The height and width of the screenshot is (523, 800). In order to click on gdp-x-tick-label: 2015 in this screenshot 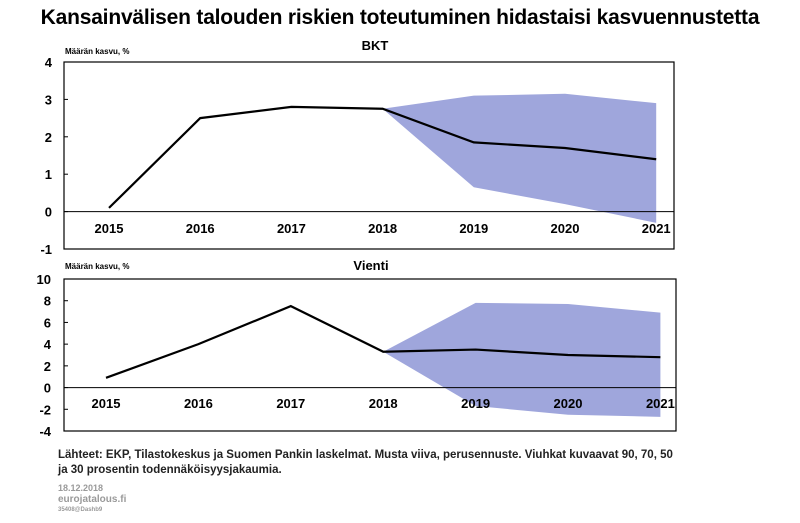, I will do `click(109, 228)`.